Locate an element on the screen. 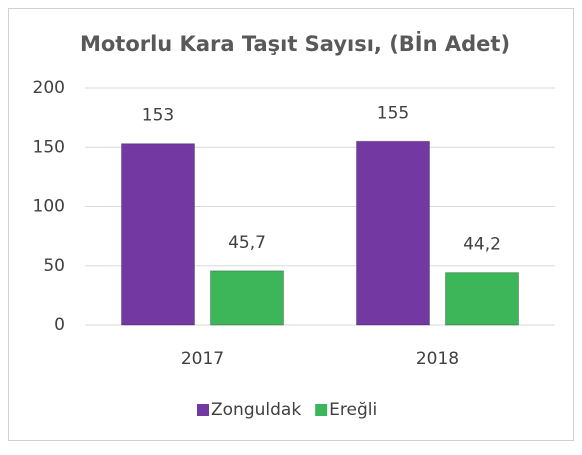 Image resolution: width=582 pixels, height=455 pixels. y-tick-label: 0 is located at coordinates (59, 325).